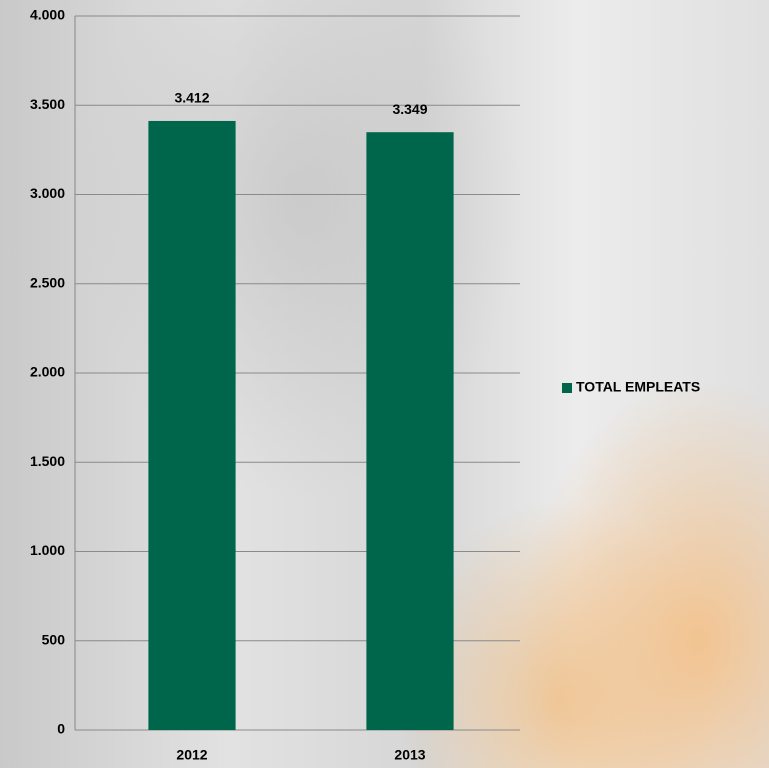  I want to click on legend-label: TOTAL EMPLEATS, so click(638, 387).